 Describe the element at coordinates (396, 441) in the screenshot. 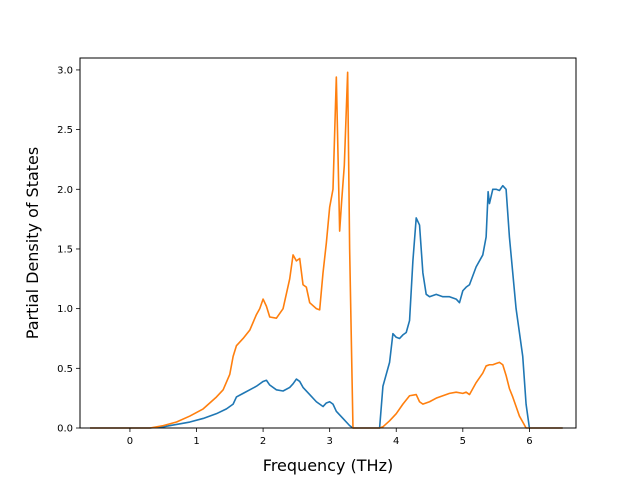

I see `x-tick-label: 4` at that location.